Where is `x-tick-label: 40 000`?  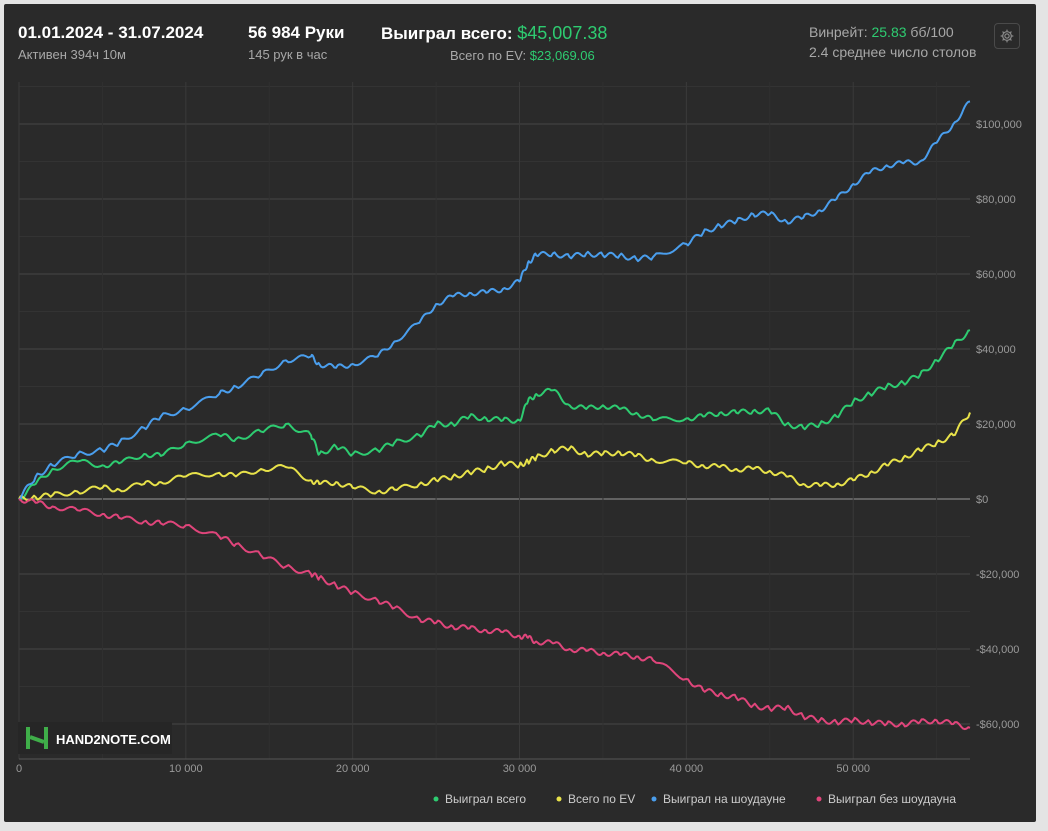
x-tick-label: 40 000 is located at coordinates (687, 769).